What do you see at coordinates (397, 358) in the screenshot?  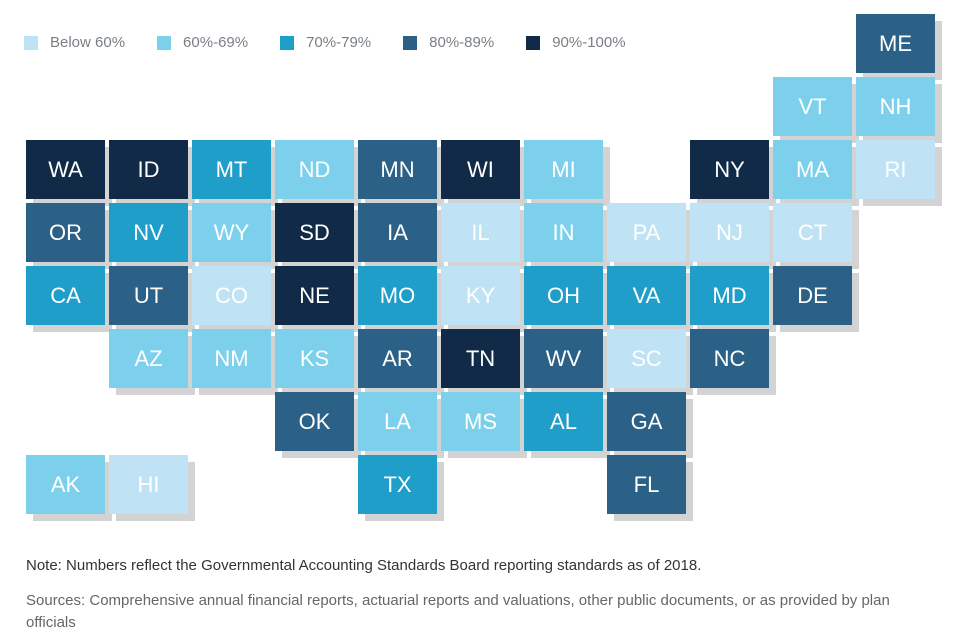 I see `state-tile-ar: AR` at bounding box center [397, 358].